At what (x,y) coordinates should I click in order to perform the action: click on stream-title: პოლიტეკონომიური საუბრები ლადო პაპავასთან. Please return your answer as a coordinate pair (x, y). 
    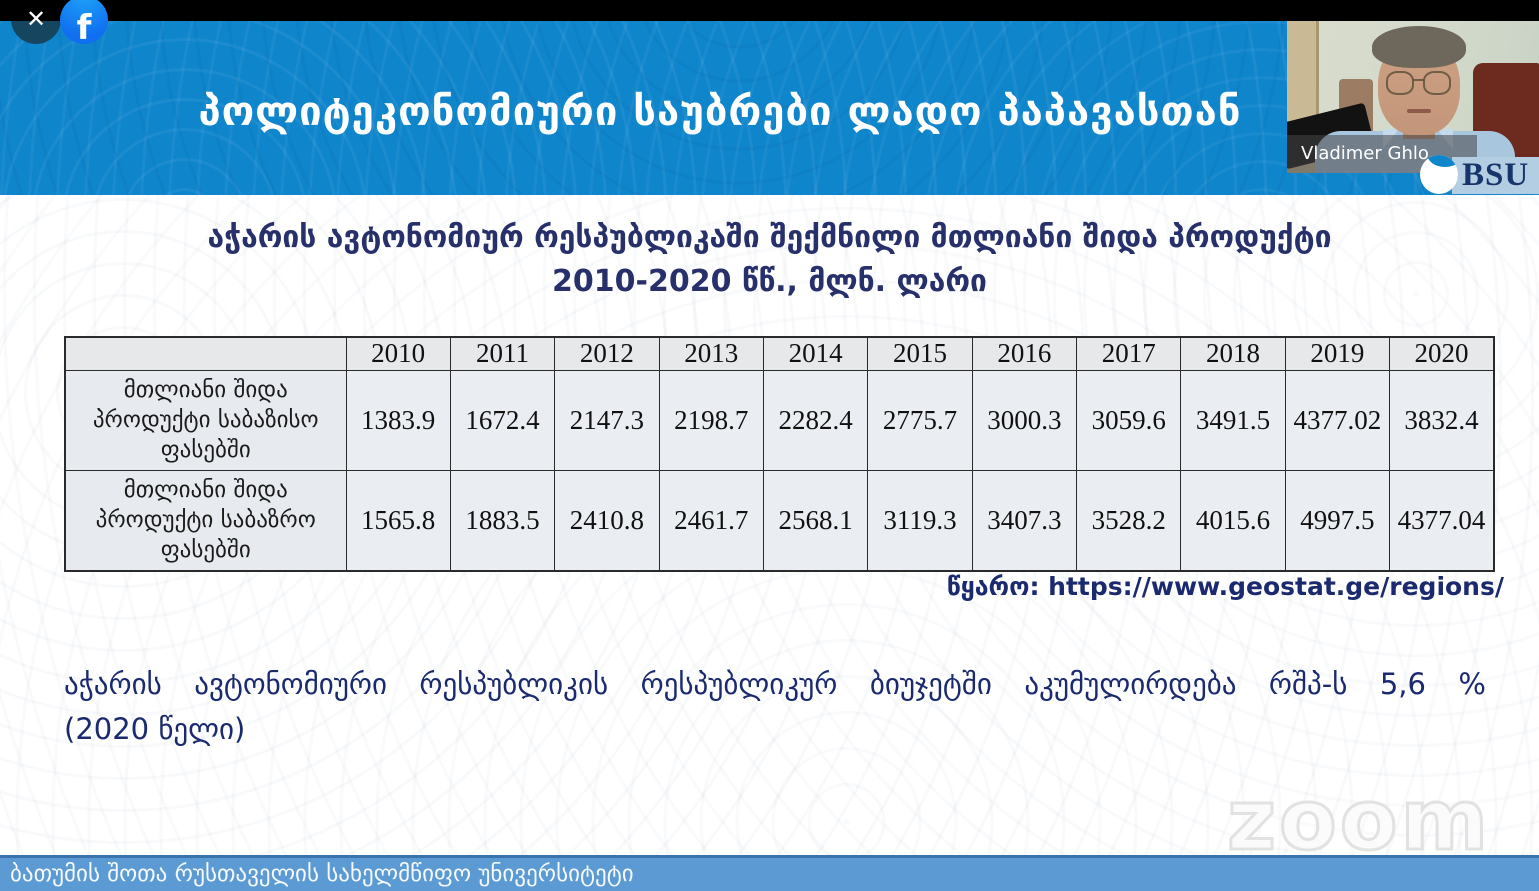
    Looking at the image, I should click on (720, 112).